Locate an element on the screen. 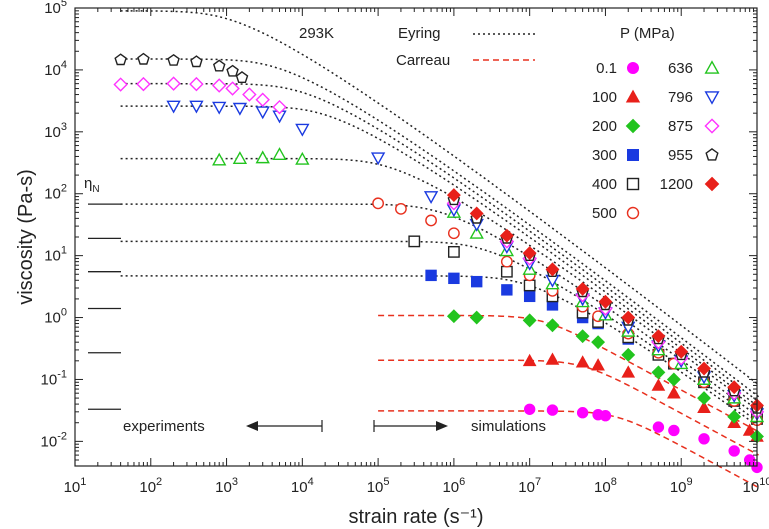 This screenshot has width=769, height=529. legend-marker-p955 is located at coordinates (712, 154).